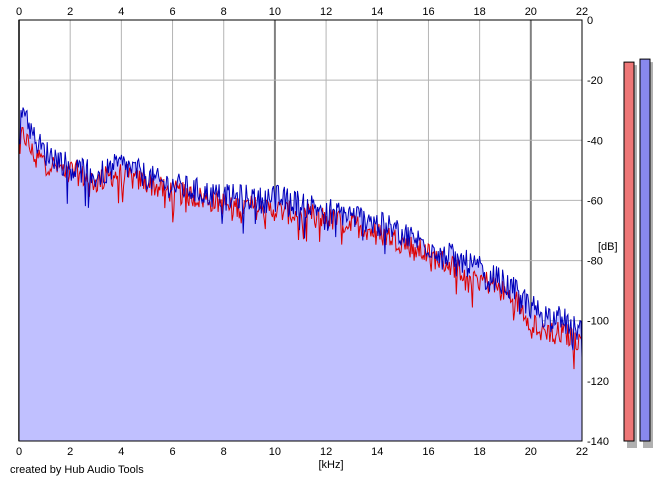 The height and width of the screenshot is (481, 664). What do you see at coordinates (19, 452) in the screenshot?
I see `x-tick-label-bottom: 0` at bounding box center [19, 452].